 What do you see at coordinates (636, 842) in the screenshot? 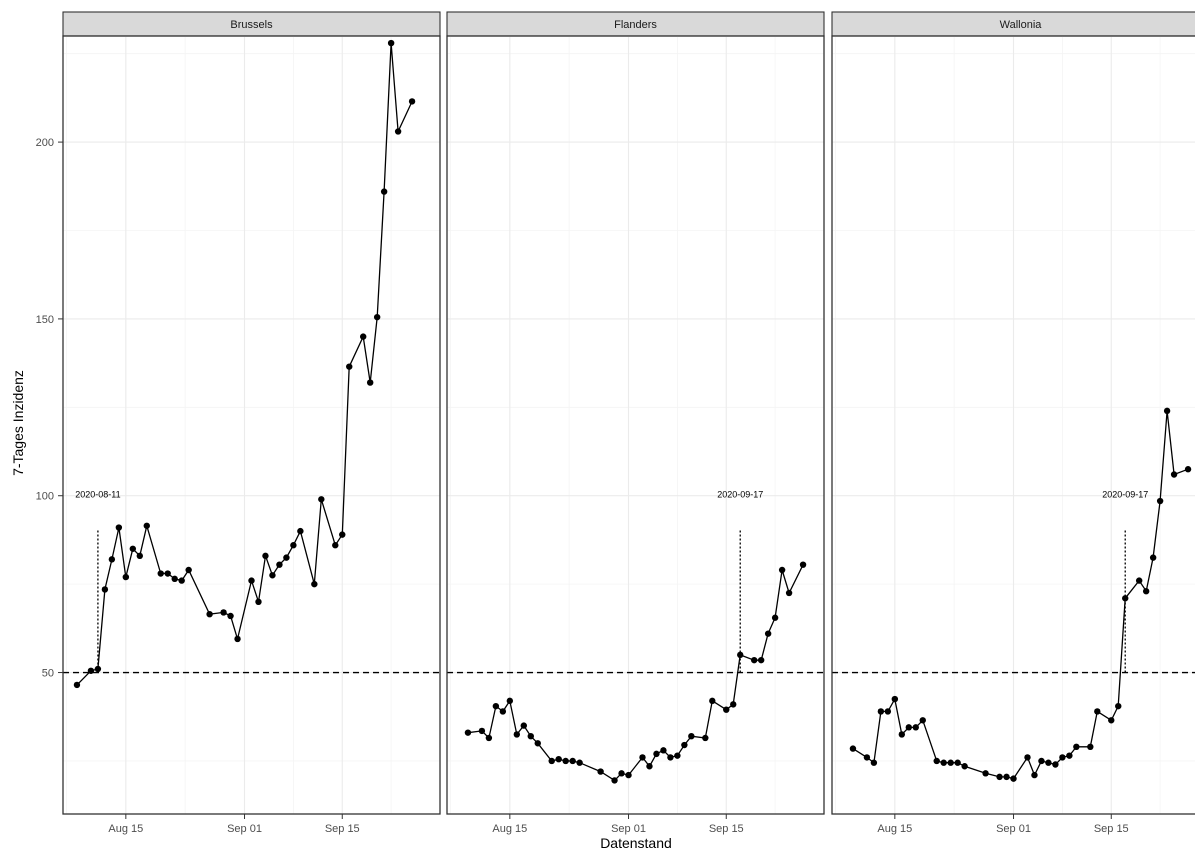
I see `x-axis-title: Datenstand` at bounding box center [636, 842].